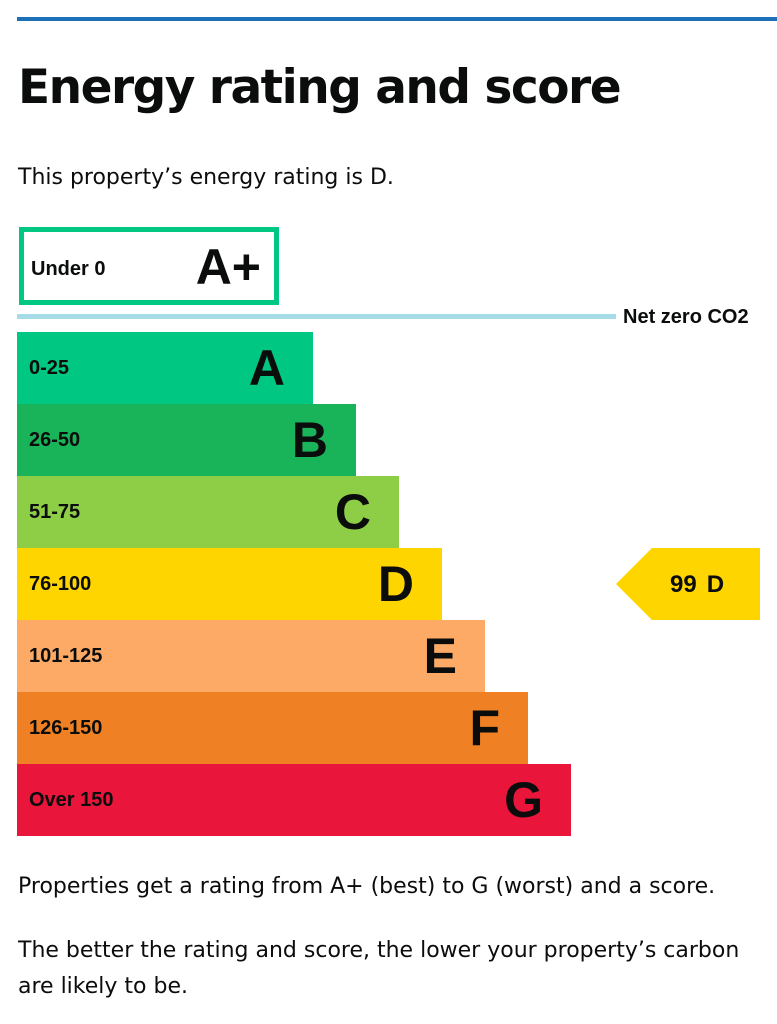 The height and width of the screenshot is (1024, 777). I want to click on band-aplus-letter: A+, so click(228, 267).